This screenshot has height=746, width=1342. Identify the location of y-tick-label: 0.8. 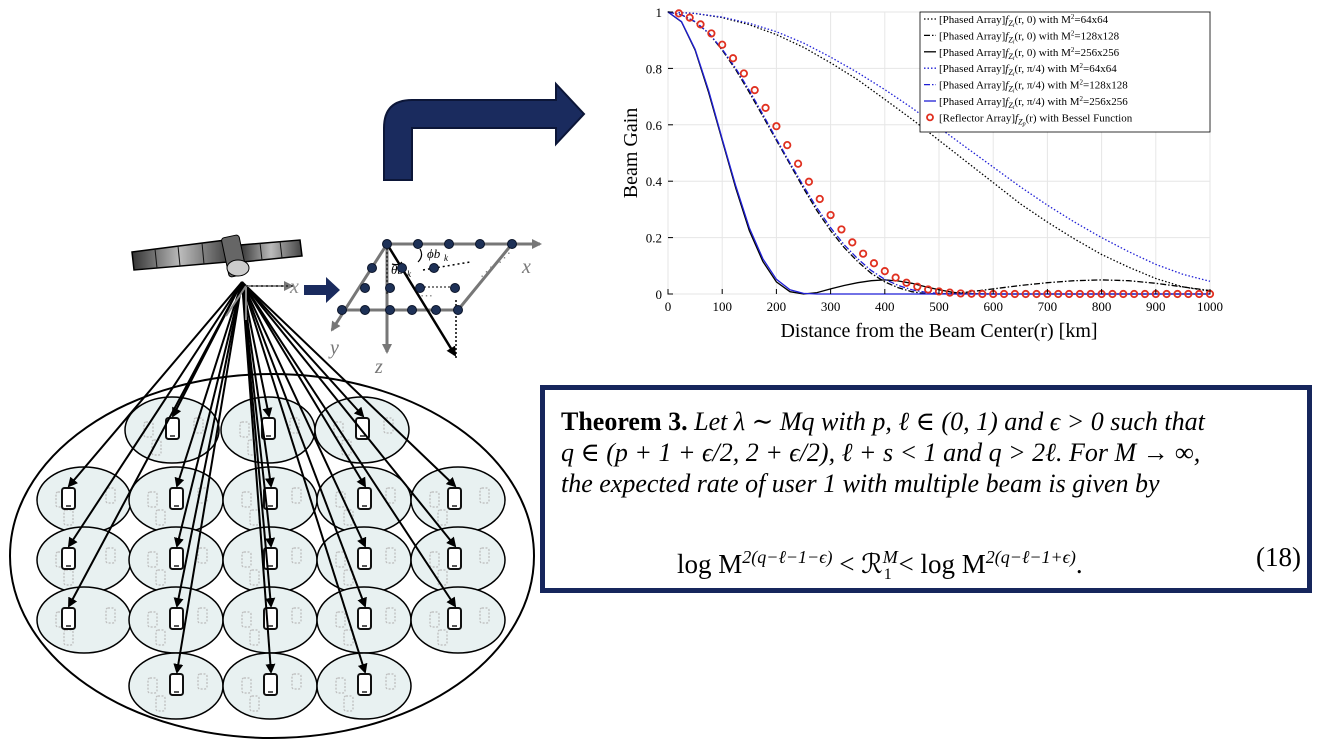
(654, 68).